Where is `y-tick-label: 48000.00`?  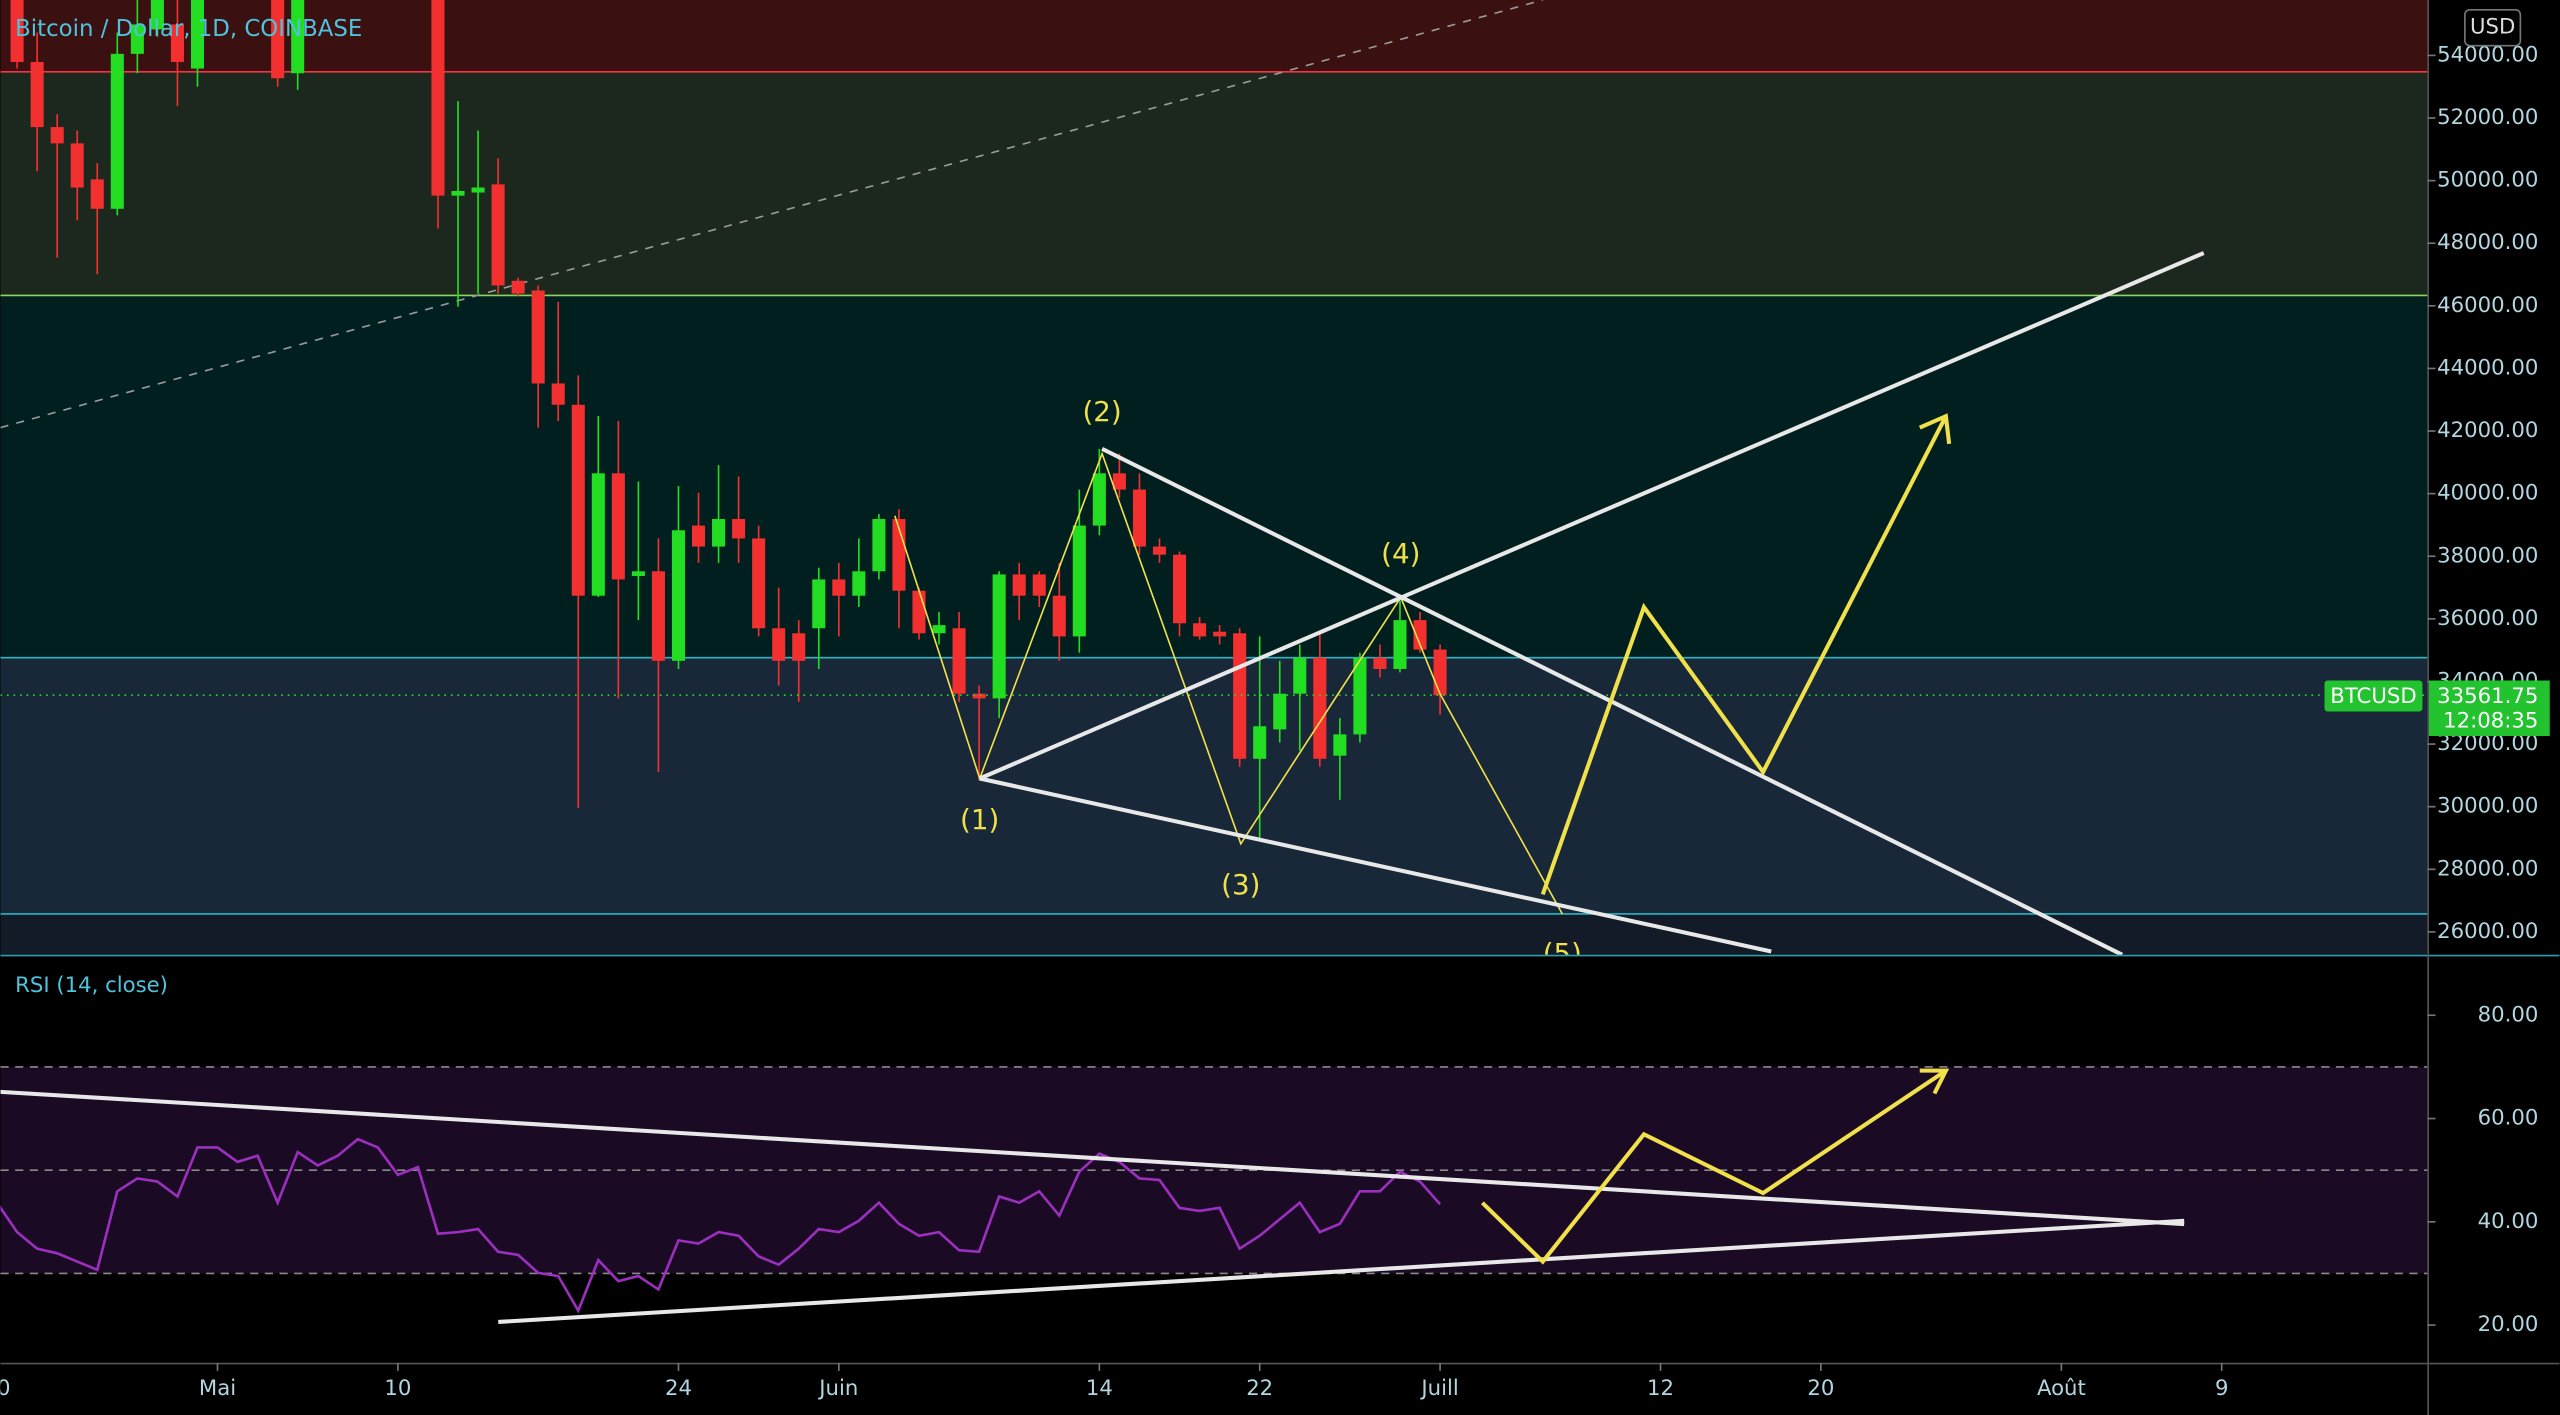
y-tick-label: 48000.00 is located at coordinates (2487, 242).